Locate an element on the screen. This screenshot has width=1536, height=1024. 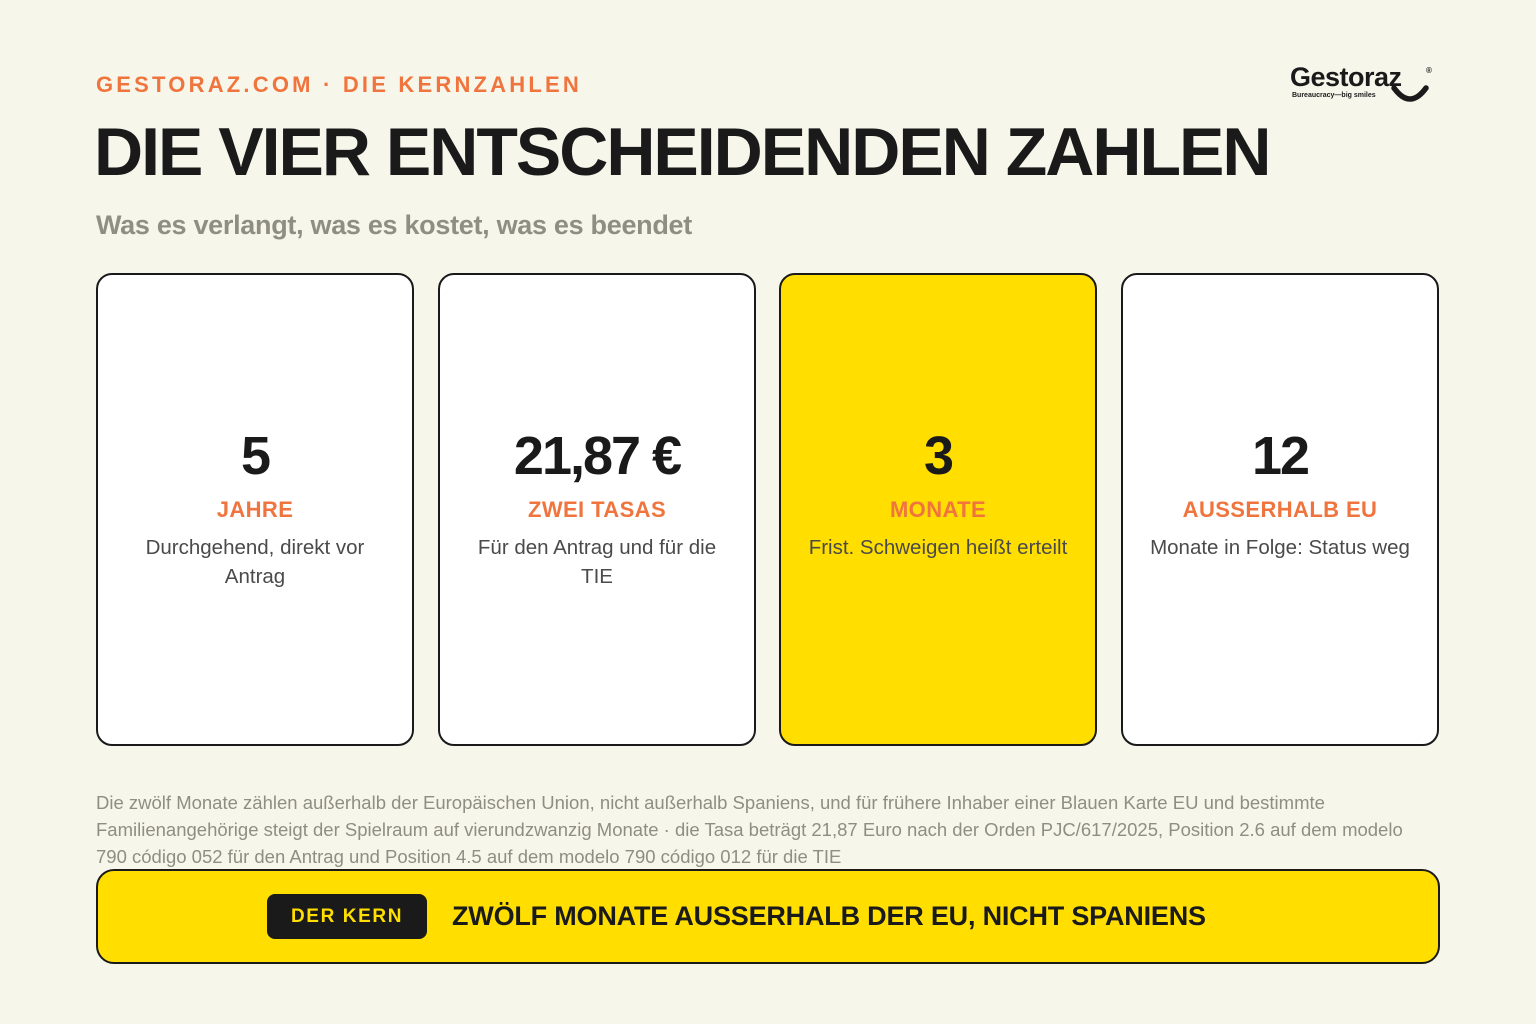
card-label: ZWEI TASAS is located at coordinates (597, 509).